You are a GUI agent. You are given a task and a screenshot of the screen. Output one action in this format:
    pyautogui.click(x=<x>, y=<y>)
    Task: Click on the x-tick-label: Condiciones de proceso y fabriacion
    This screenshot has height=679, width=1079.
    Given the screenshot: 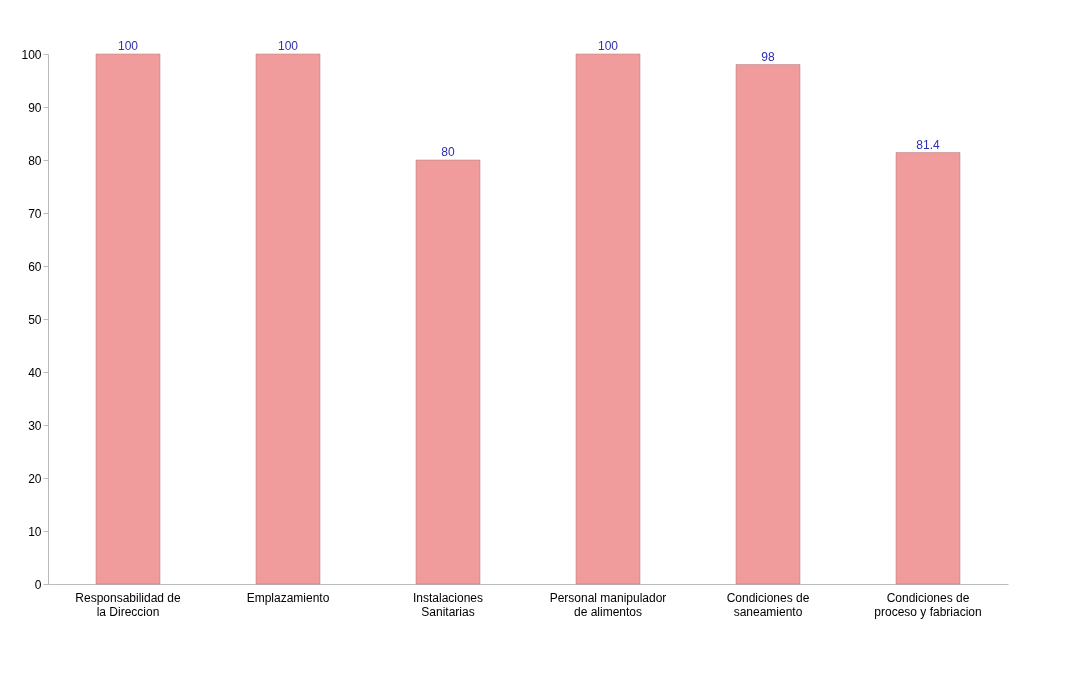 What is the action you would take?
    pyautogui.click(x=928, y=604)
    